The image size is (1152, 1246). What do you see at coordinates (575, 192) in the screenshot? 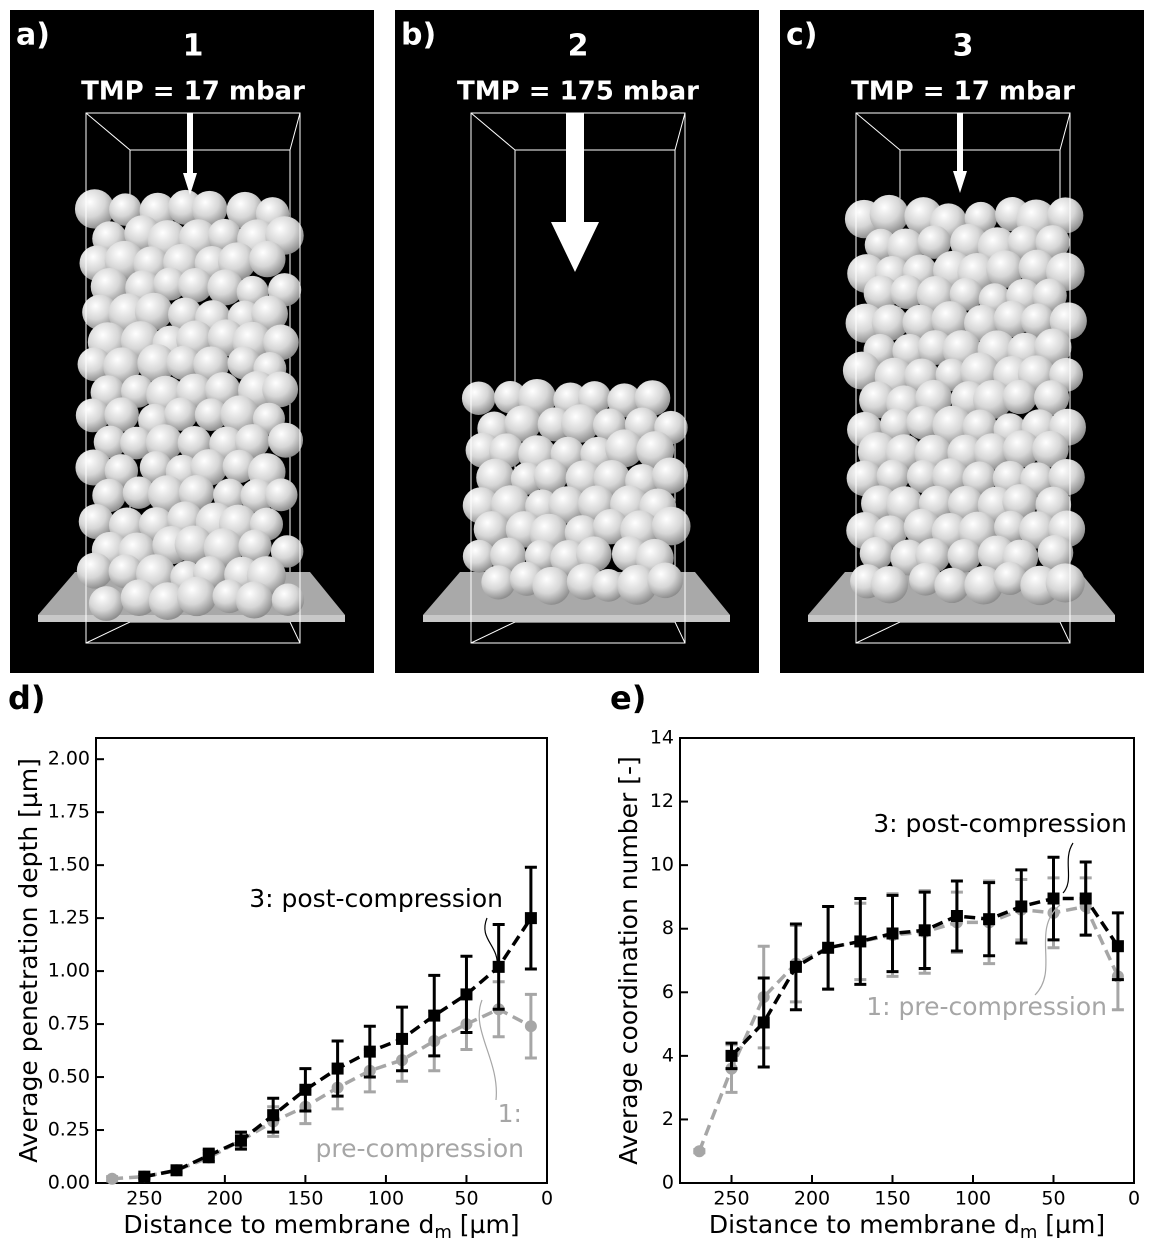
I see `pressure-arrow` at bounding box center [575, 192].